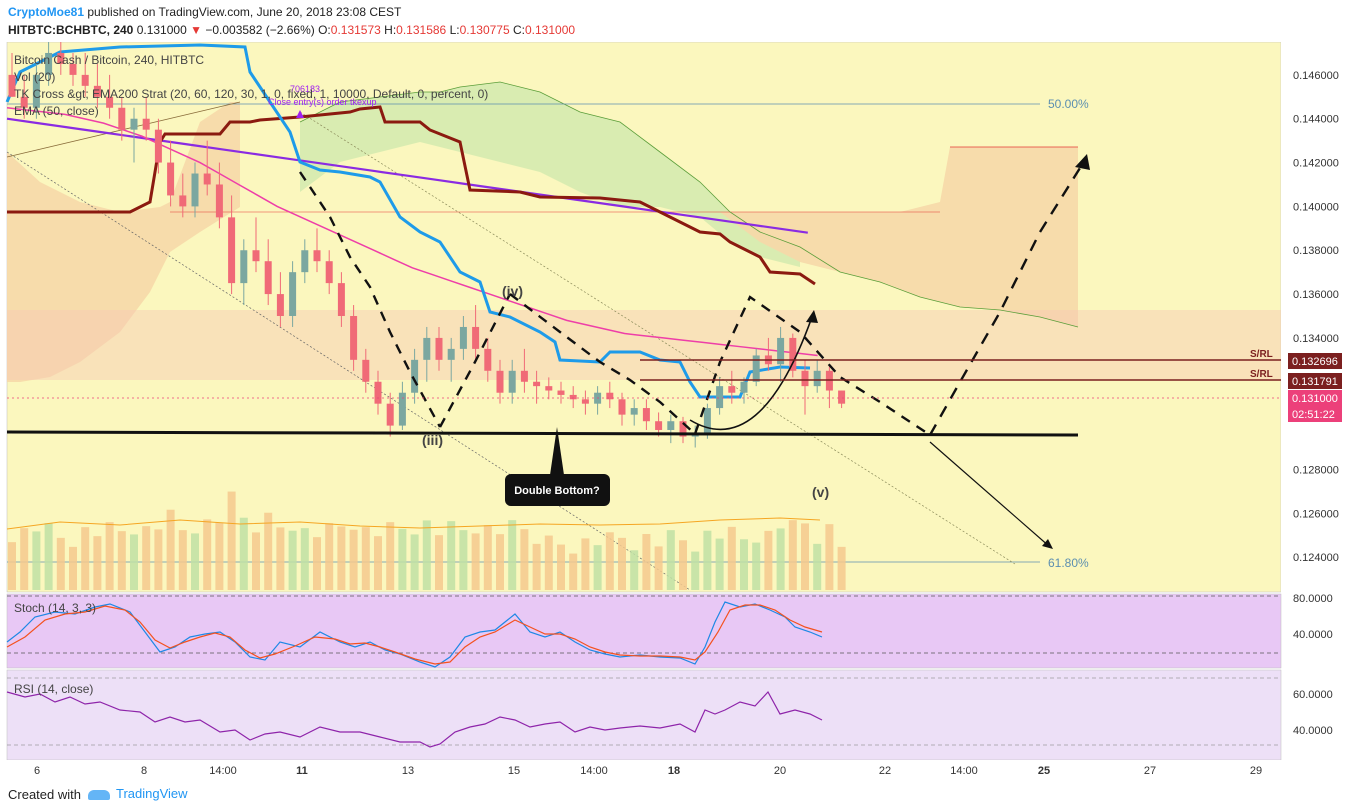  I want to click on wave-path-up-v, so click(812, 366).